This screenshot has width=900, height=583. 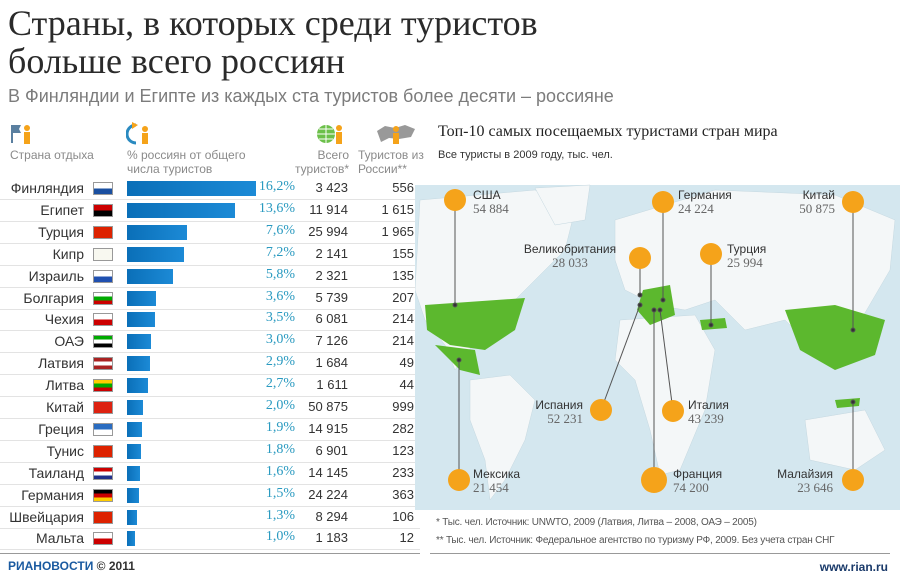 What do you see at coordinates (666, 360) in the screenshot?
I see `leader-line` at bounding box center [666, 360].